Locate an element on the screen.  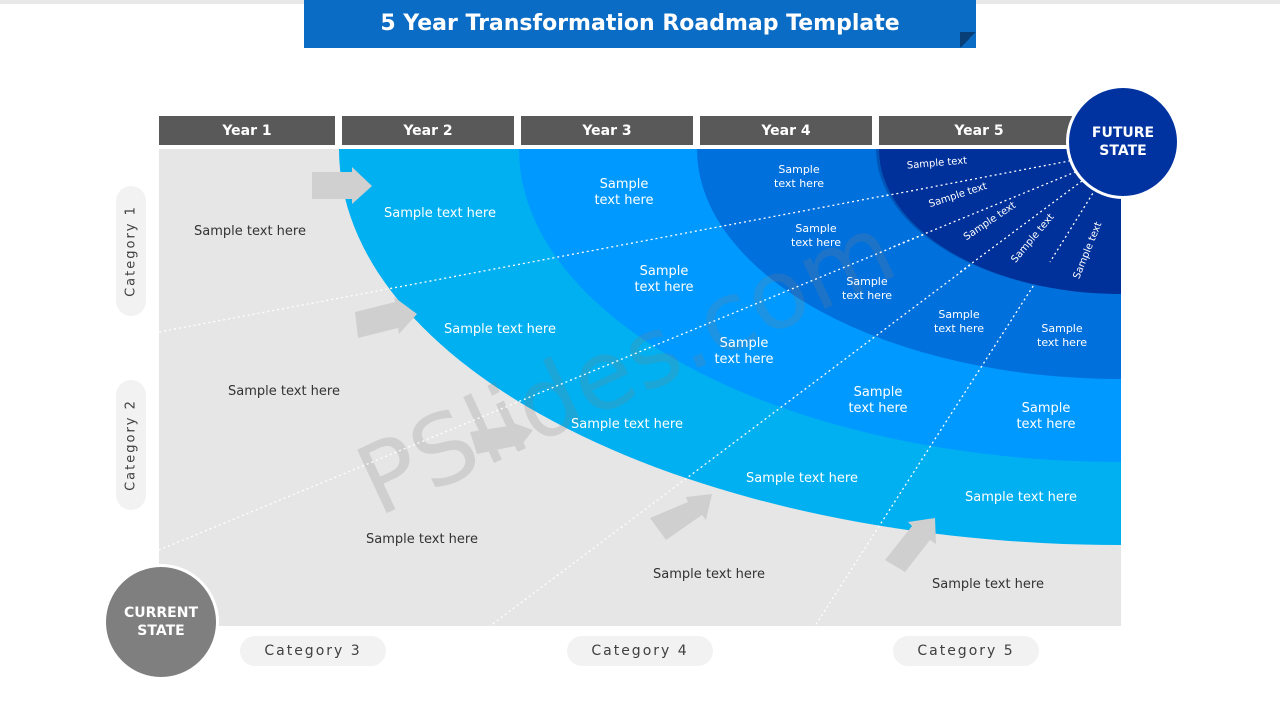
year-tab-1: Year 1 is located at coordinates (247, 130).